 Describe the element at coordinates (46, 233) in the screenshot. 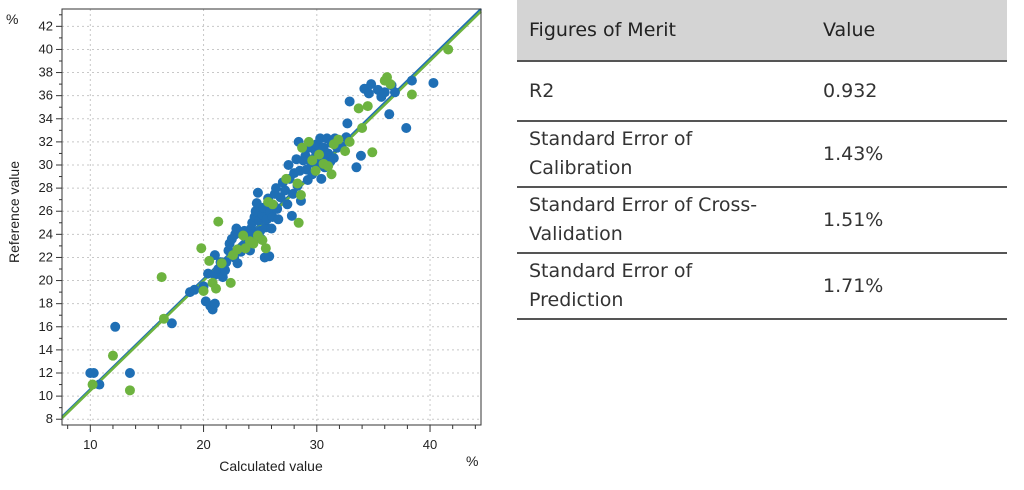

I see `y-tick-label: 24` at that location.